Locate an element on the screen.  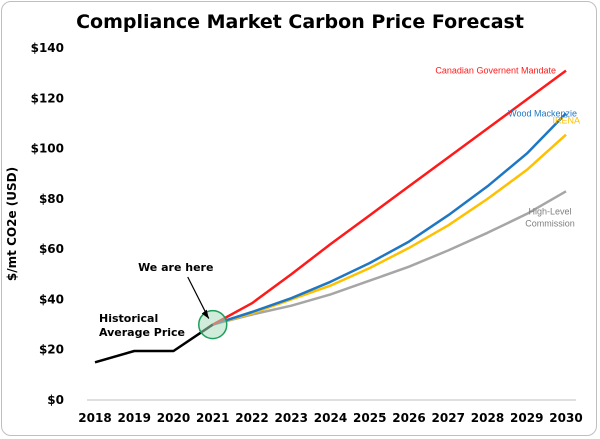
y-tick-label: $120 is located at coordinates (47, 98).